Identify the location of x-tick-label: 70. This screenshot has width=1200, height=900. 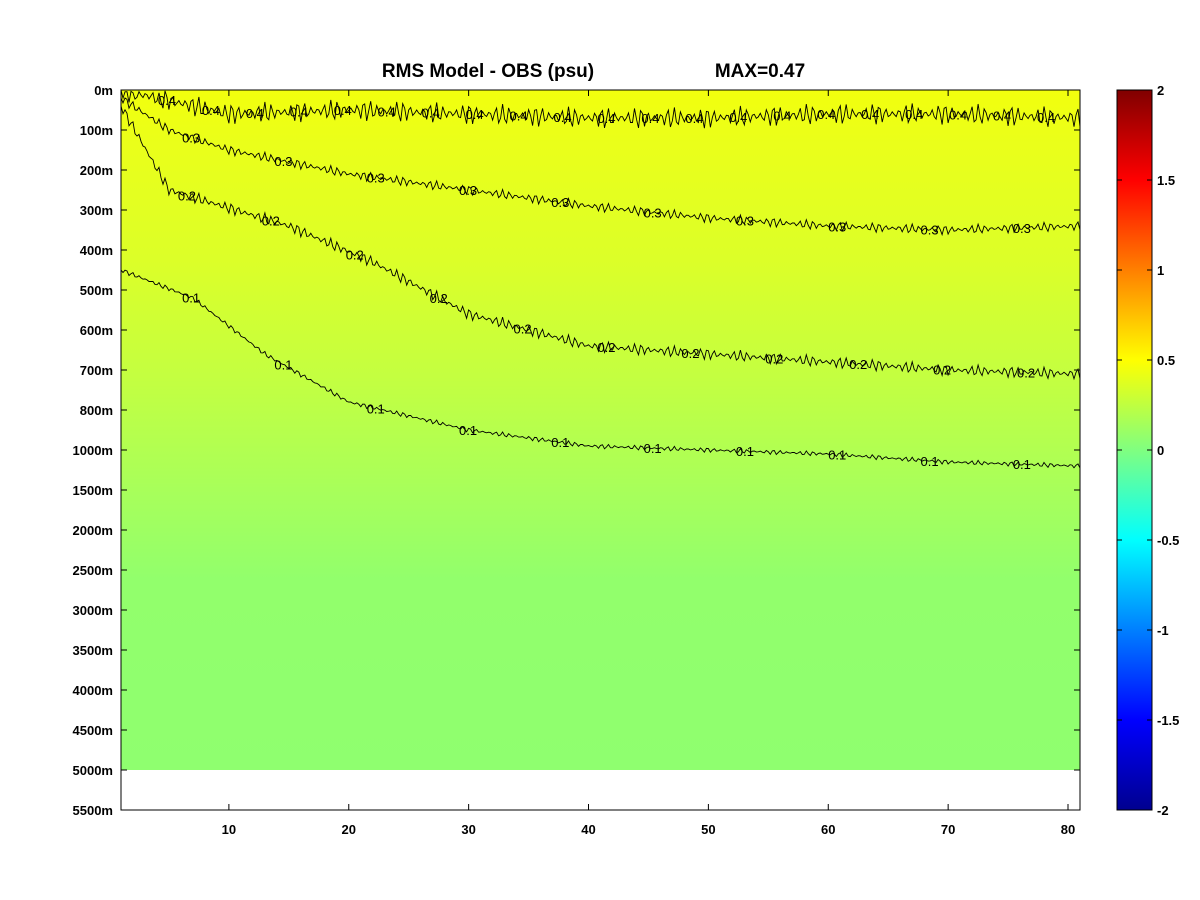
(948, 829).